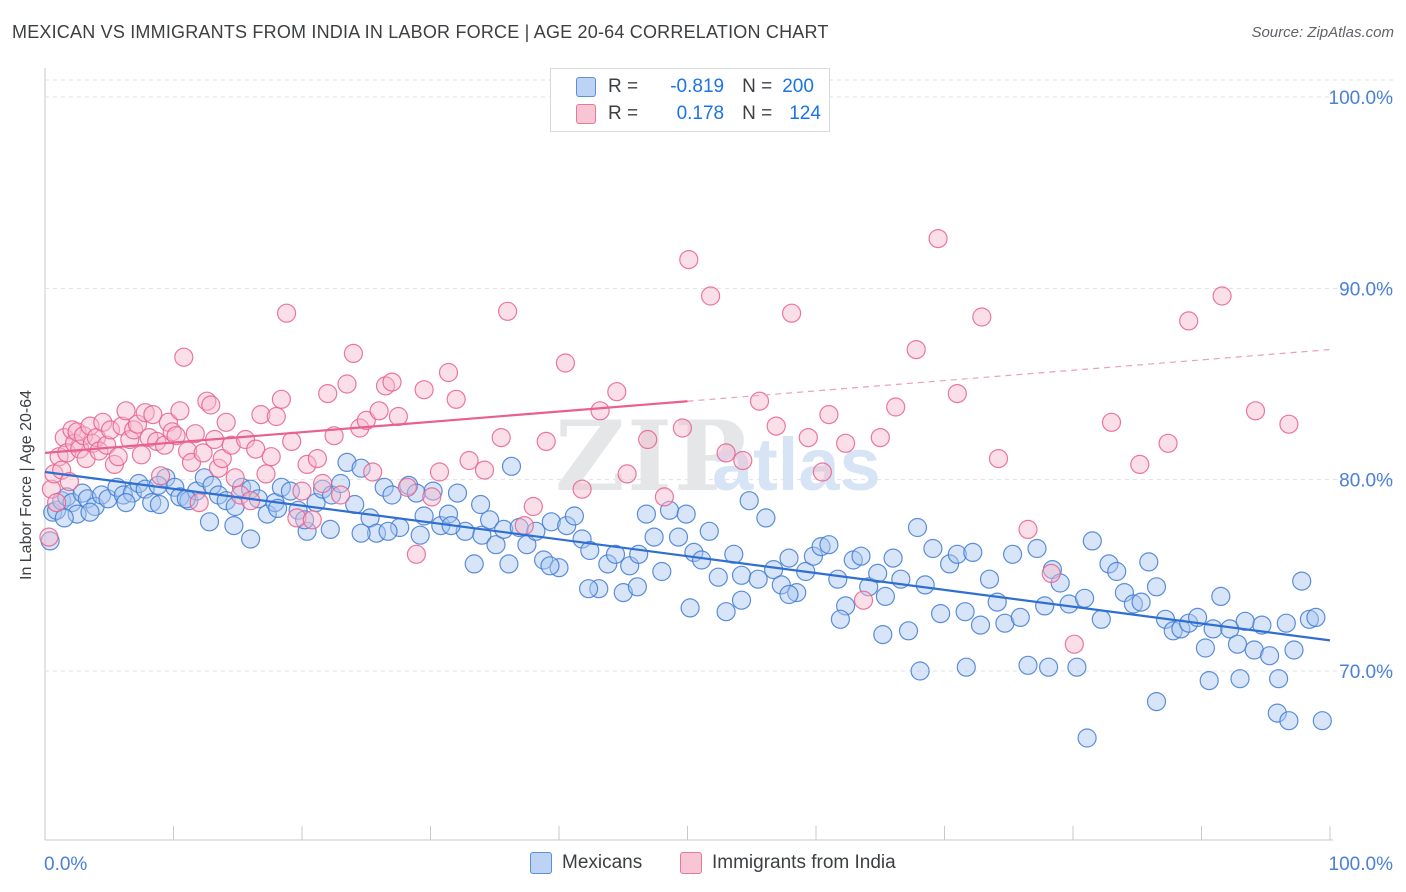 The width and height of the screenshot is (1406, 892). What do you see at coordinates (623, 86) in the screenshot?
I see `legend-r-label: R =` at bounding box center [623, 86].